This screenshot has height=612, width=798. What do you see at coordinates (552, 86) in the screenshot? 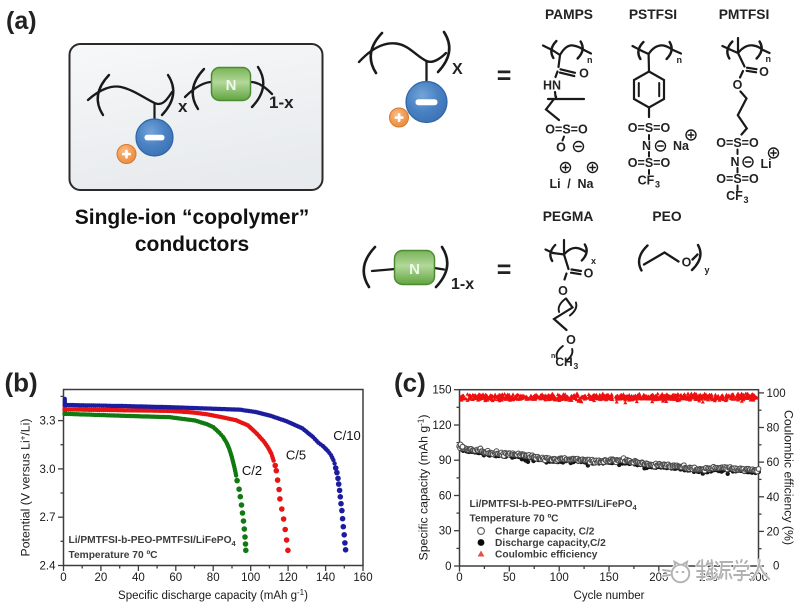
I see `svg-text: HN` at bounding box center [552, 86].